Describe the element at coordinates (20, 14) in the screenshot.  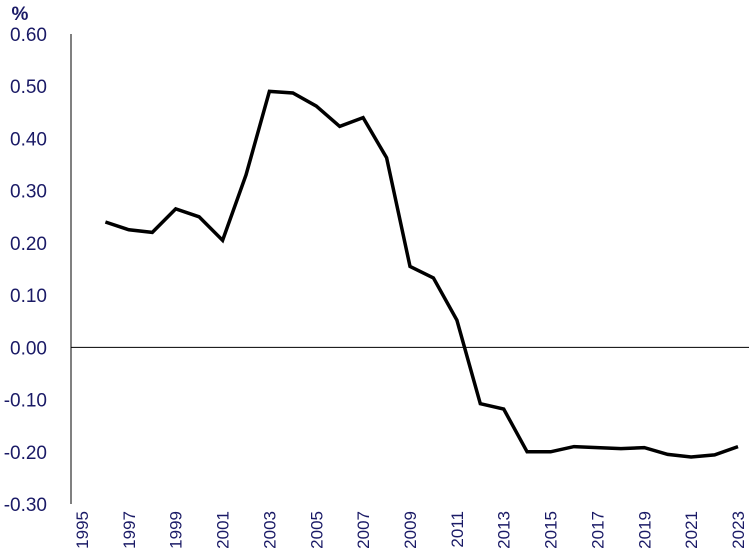
I see `y-axis-unit-label: %` at that location.